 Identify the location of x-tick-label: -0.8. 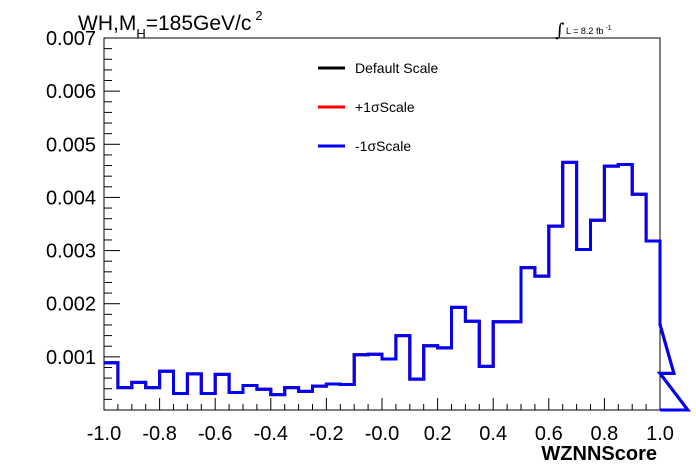
(159, 434).